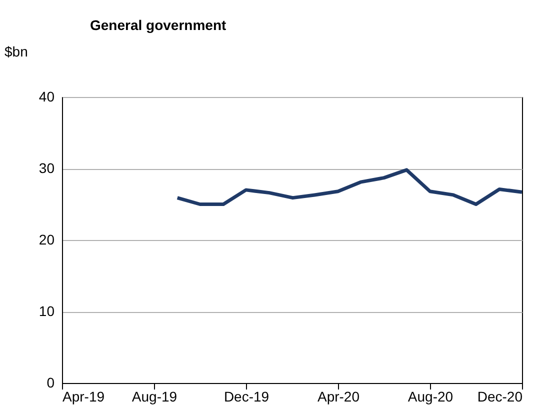  I want to click on x-tick-label: Aug-19, so click(155, 396).